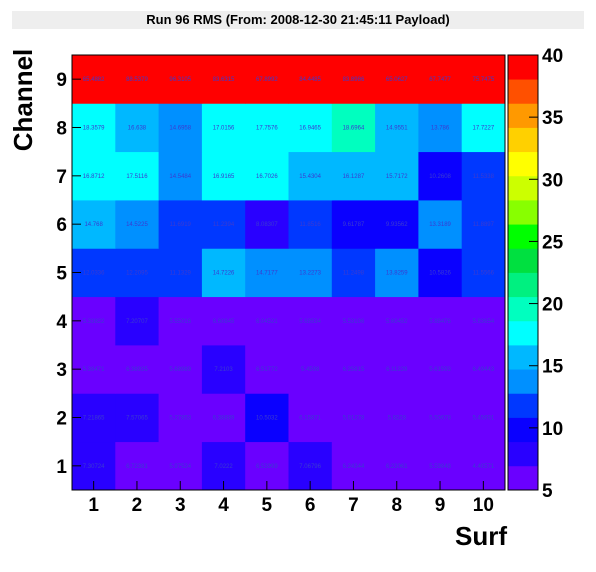 The image size is (596, 572). Describe the element at coordinates (61, 80) in the screenshot. I see `y-tick-label: 9` at that location.